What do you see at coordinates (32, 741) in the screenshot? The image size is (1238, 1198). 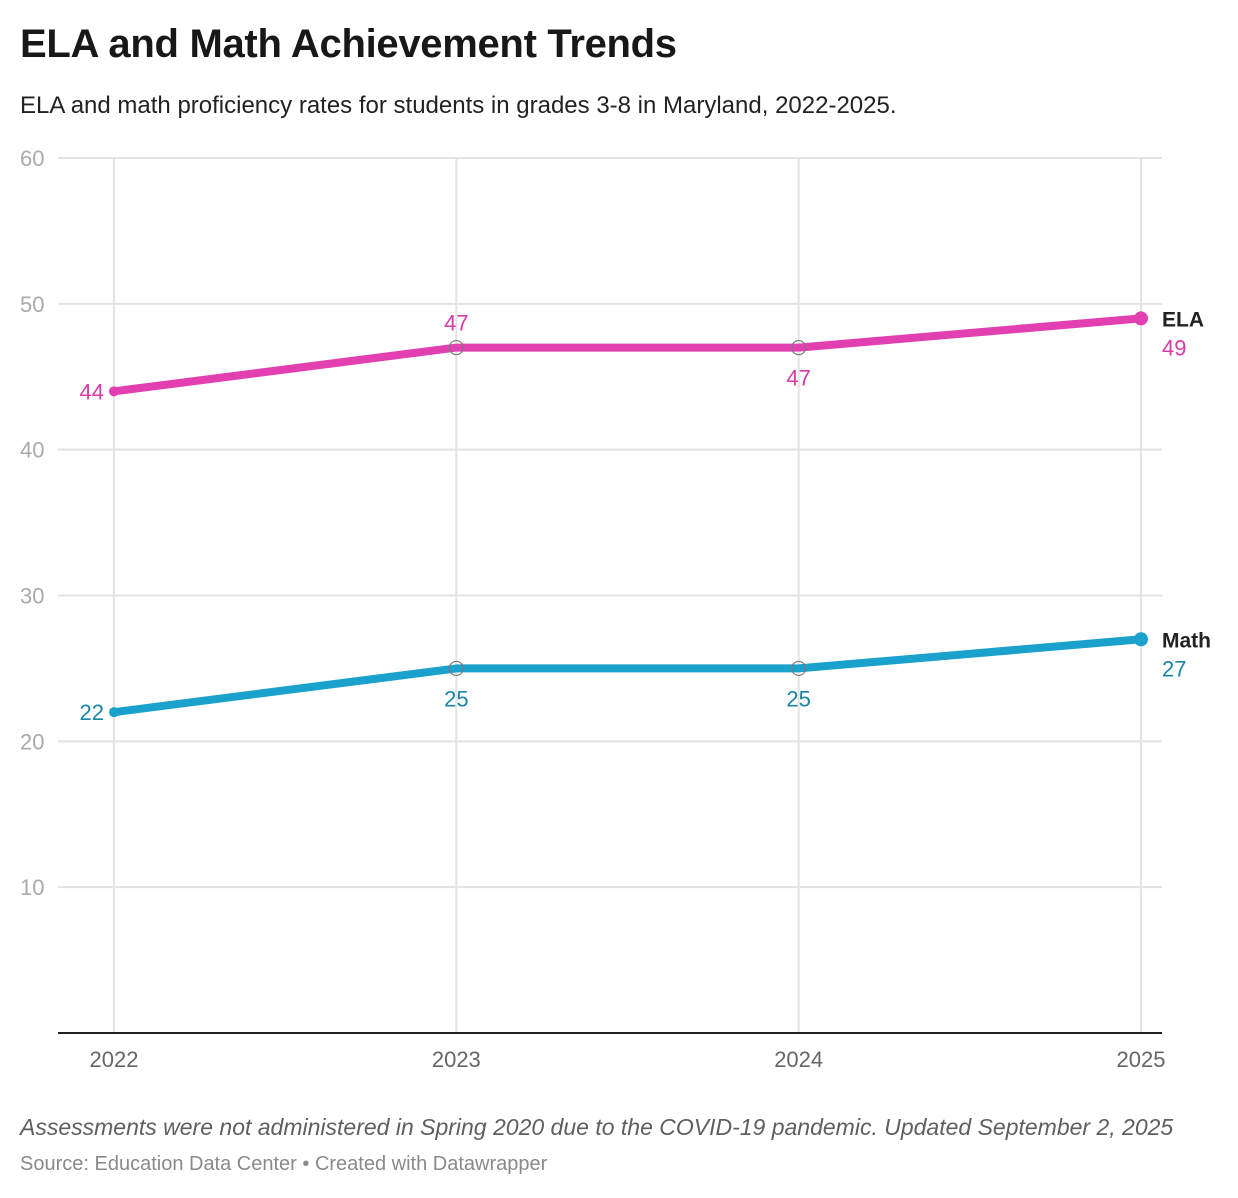 I see `y-tick-label: 20` at bounding box center [32, 741].